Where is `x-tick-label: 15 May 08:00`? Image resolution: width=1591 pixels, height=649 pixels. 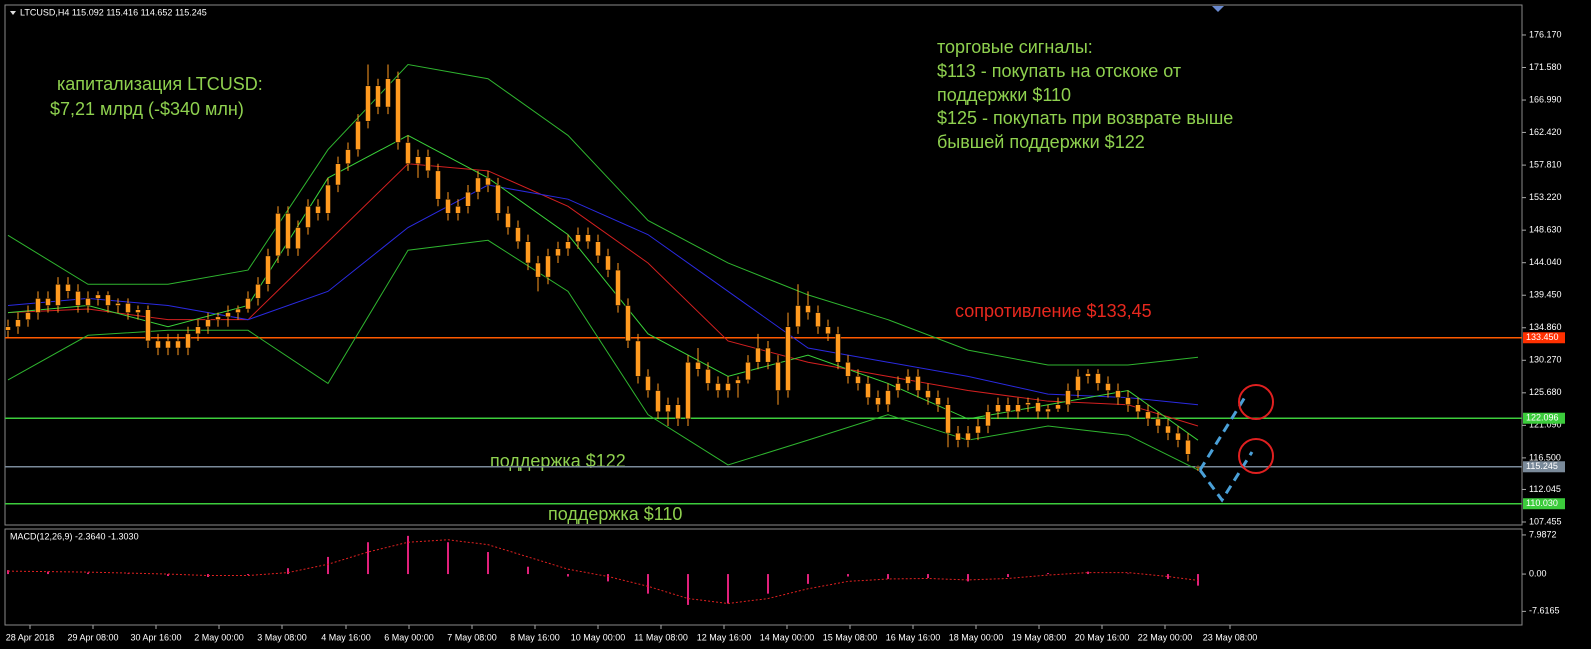
x-tick-label: 15 May 08:00 is located at coordinates (850, 637).